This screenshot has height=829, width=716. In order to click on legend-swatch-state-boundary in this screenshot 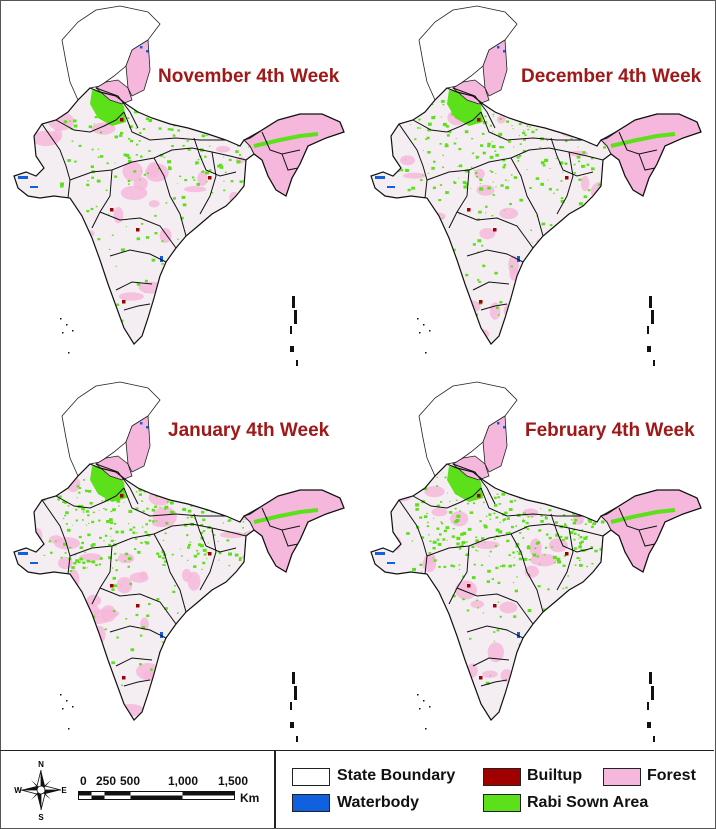, I will do `click(311, 777)`.